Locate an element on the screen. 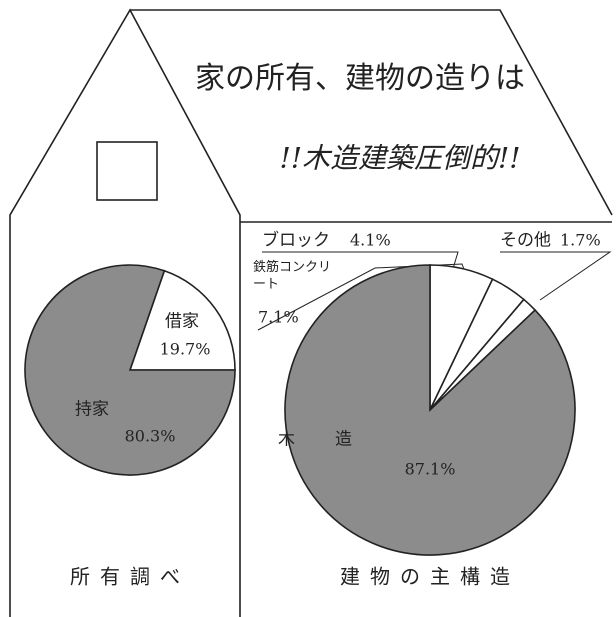  slice-label: その他 is located at coordinates (525, 241).